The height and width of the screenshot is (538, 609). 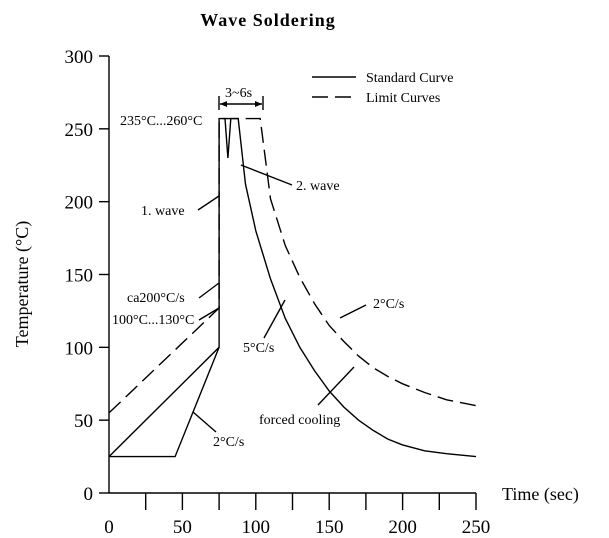 I want to click on y-tick-label: 0, so click(x=89, y=494).